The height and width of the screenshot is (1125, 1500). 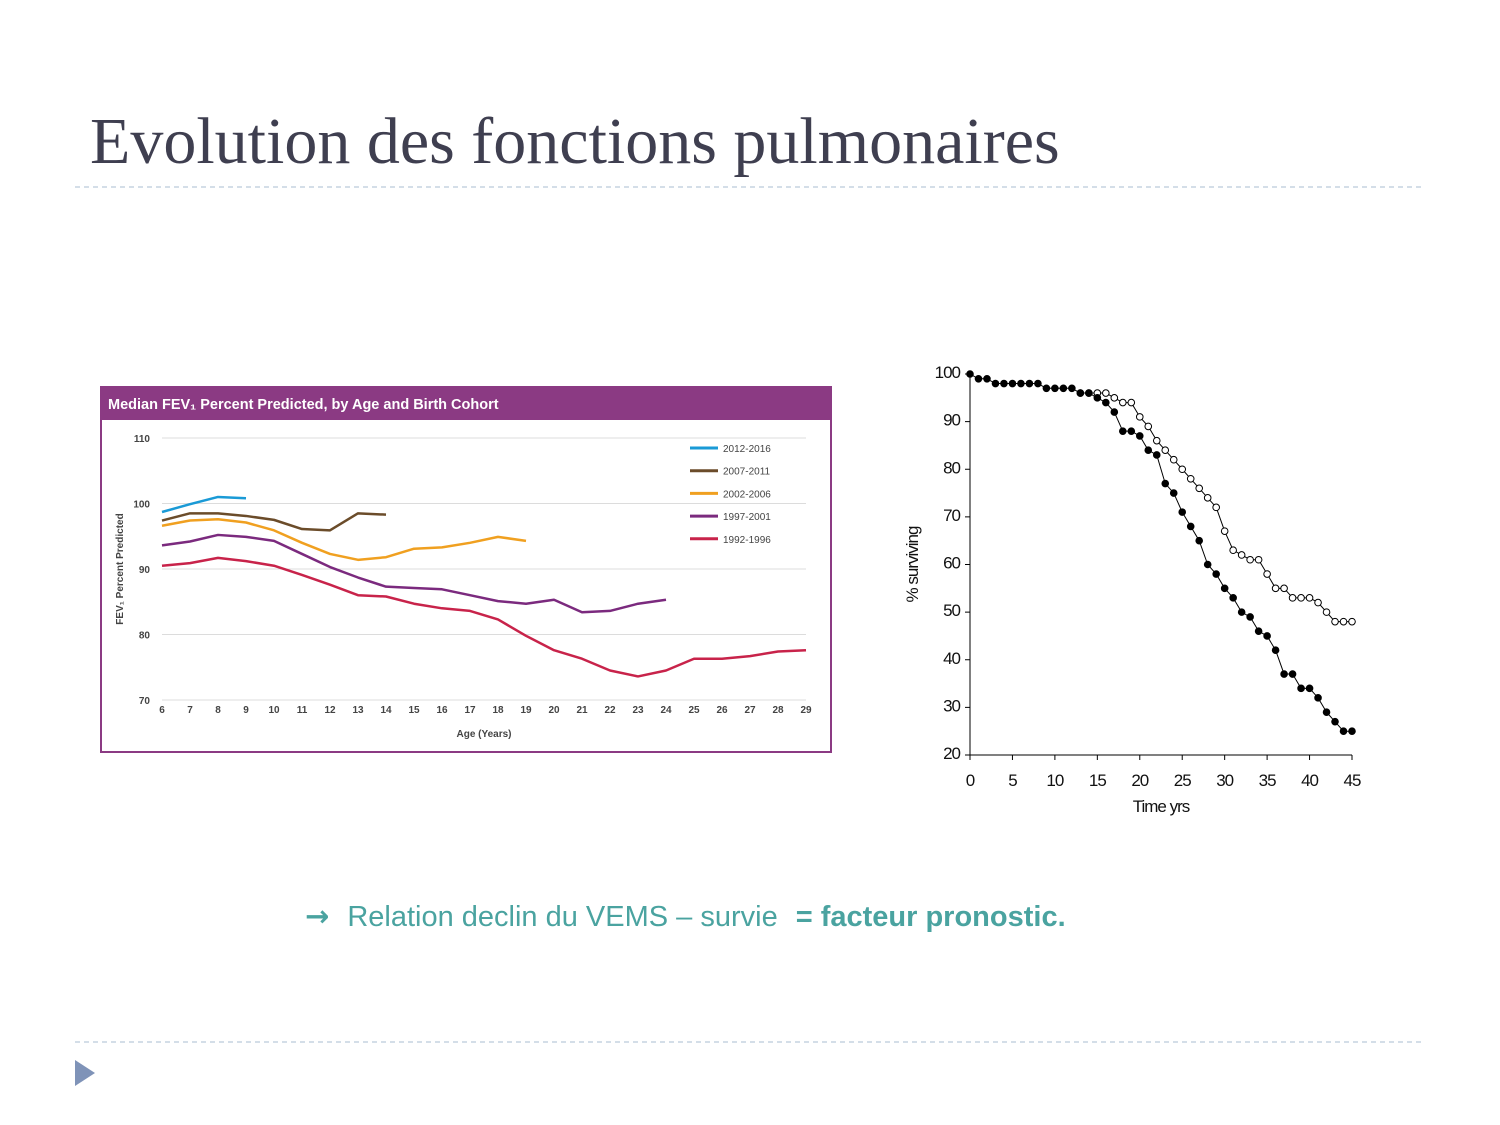 What do you see at coordinates (483, 734) in the screenshot?
I see `x-axis-label: Age (Years)` at bounding box center [483, 734].